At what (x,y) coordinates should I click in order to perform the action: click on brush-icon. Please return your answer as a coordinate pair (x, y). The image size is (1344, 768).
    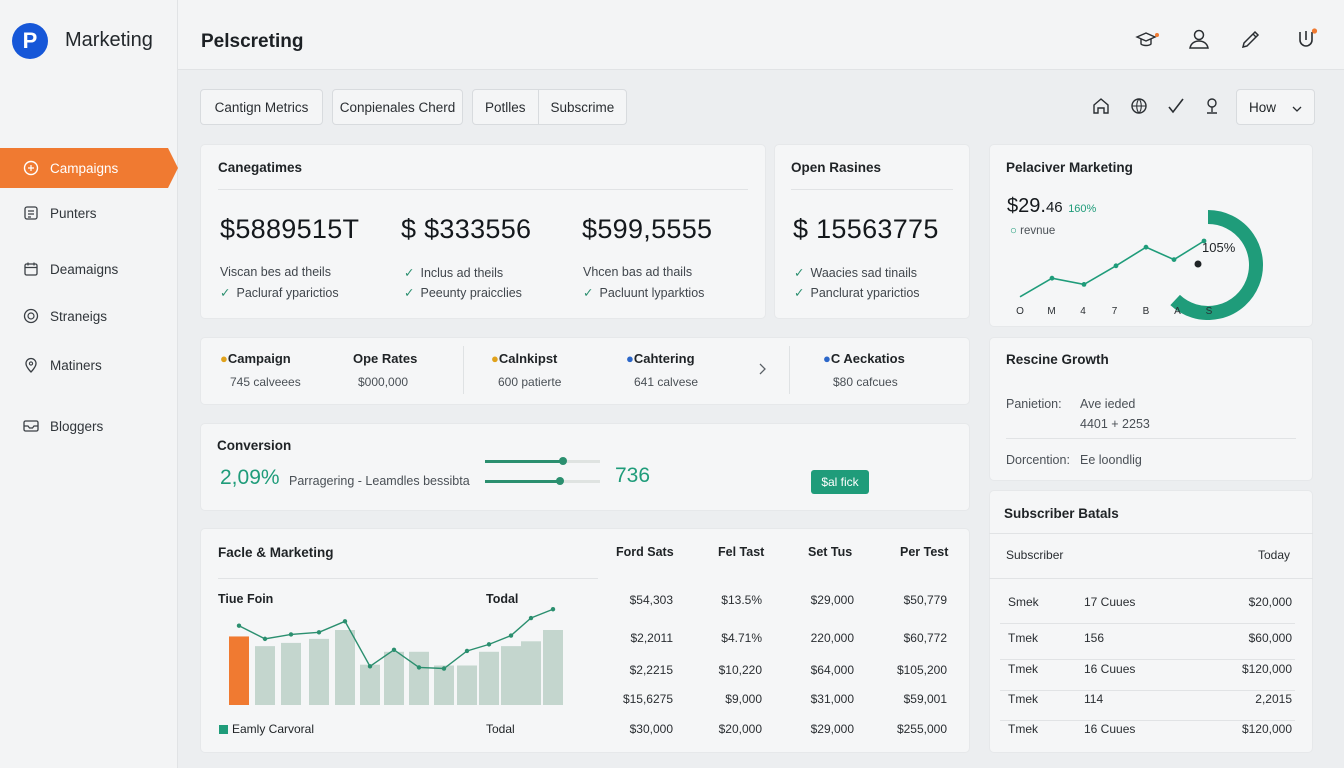
    Looking at the image, I should click on (1251, 39).